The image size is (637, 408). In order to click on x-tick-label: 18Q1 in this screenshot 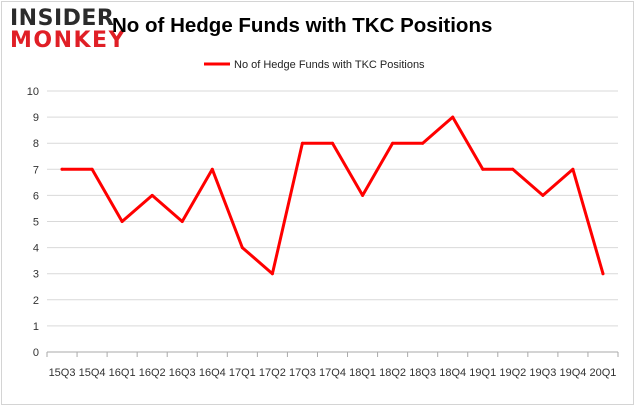, I will do `click(362, 373)`.